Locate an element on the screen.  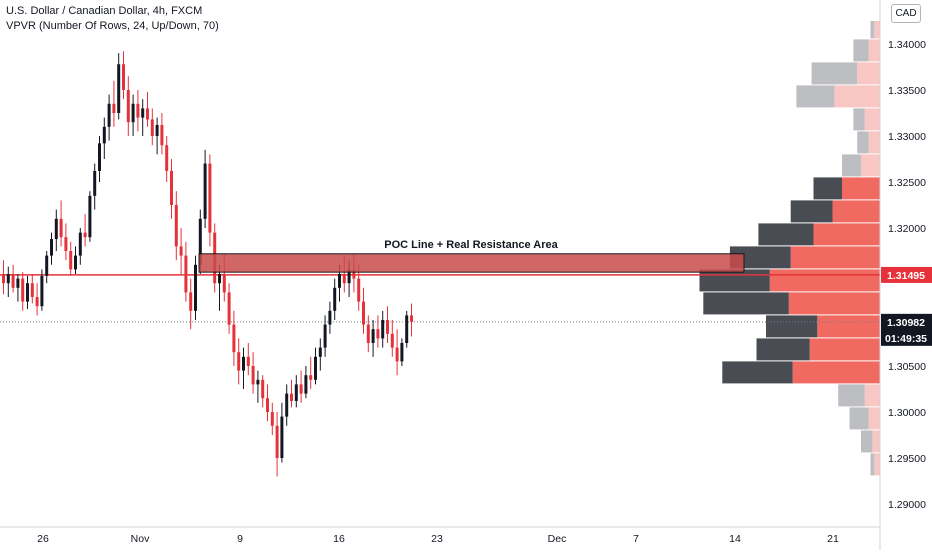
current-price-tag-text: 1.30982 is located at coordinates (906, 323).